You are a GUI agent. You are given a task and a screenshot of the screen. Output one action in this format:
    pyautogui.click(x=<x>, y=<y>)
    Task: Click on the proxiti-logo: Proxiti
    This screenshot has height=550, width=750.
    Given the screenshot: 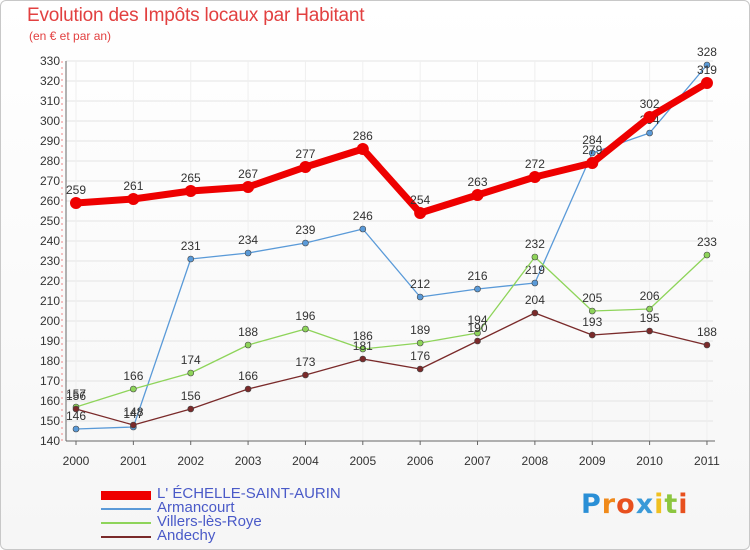 What is the action you would take?
    pyautogui.click(x=635, y=504)
    